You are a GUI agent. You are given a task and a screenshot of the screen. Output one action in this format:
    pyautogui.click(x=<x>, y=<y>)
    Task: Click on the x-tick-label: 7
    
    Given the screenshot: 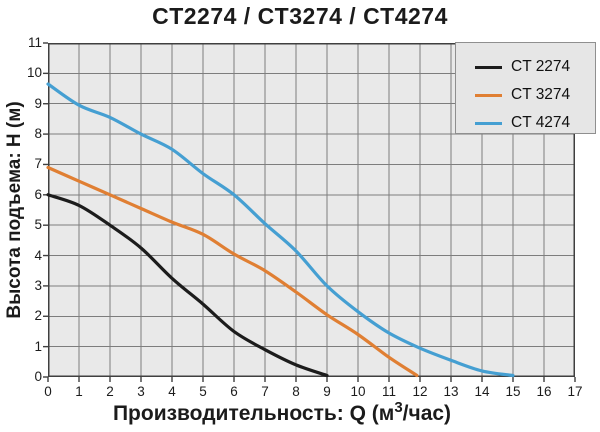 What is the action you would take?
    pyautogui.click(x=265, y=391)
    